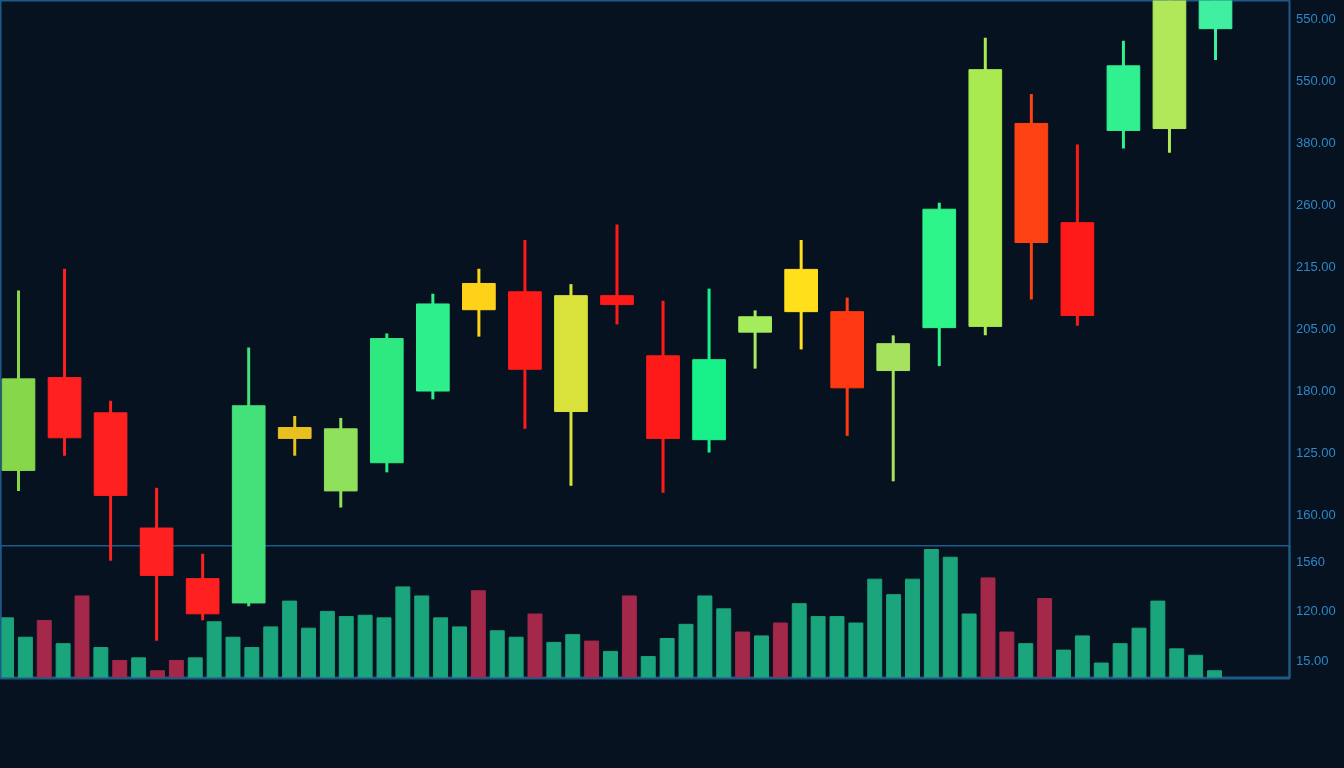 This screenshot has width=1344, height=768. What do you see at coordinates (1316, 205) in the screenshot?
I see `text: 260.00` at bounding box center [1316, 205].